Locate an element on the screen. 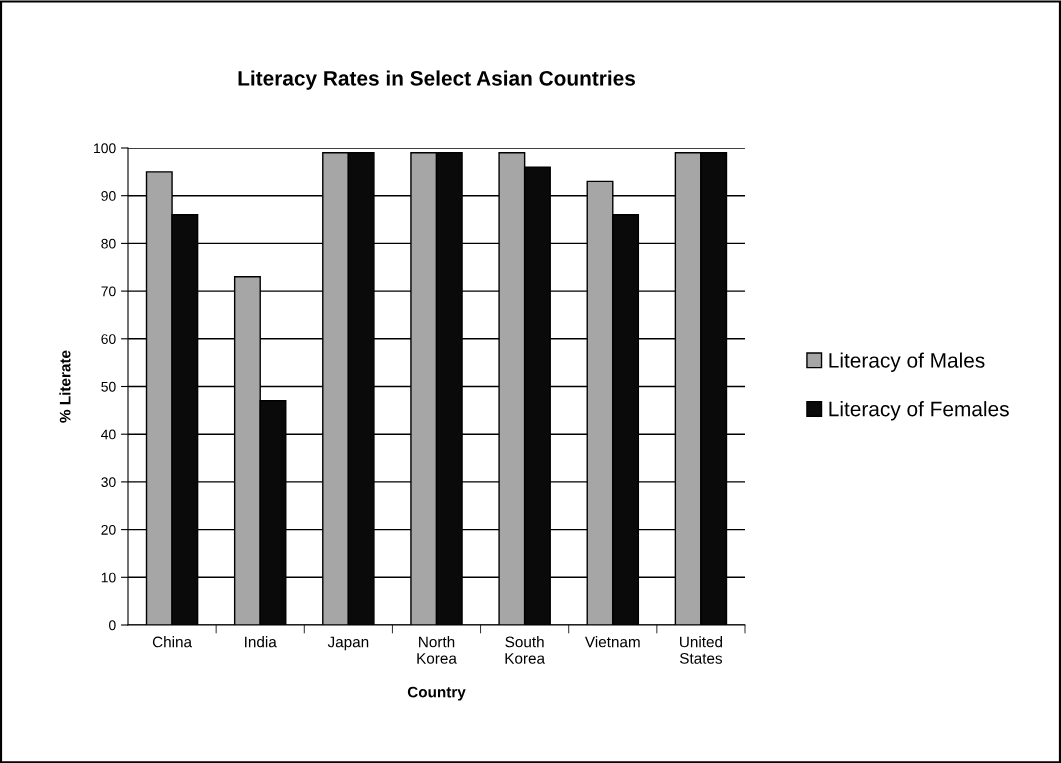 The image size is (1061, 763). legend-label: Literacy of Females is located at coordinates (919, 411).